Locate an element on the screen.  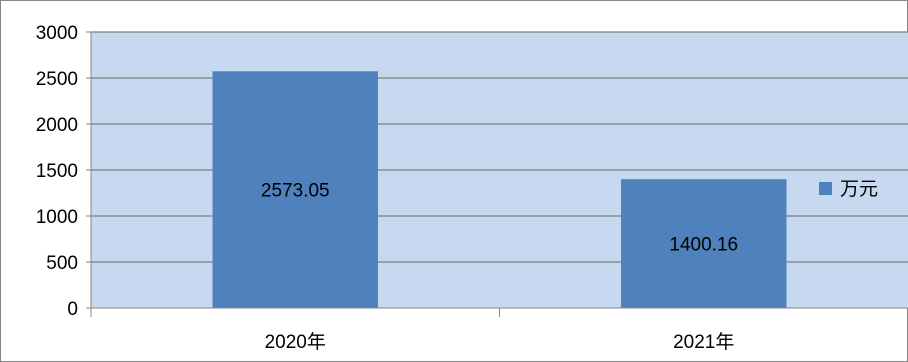
legend-swatch is located at coordinates (825, 188).